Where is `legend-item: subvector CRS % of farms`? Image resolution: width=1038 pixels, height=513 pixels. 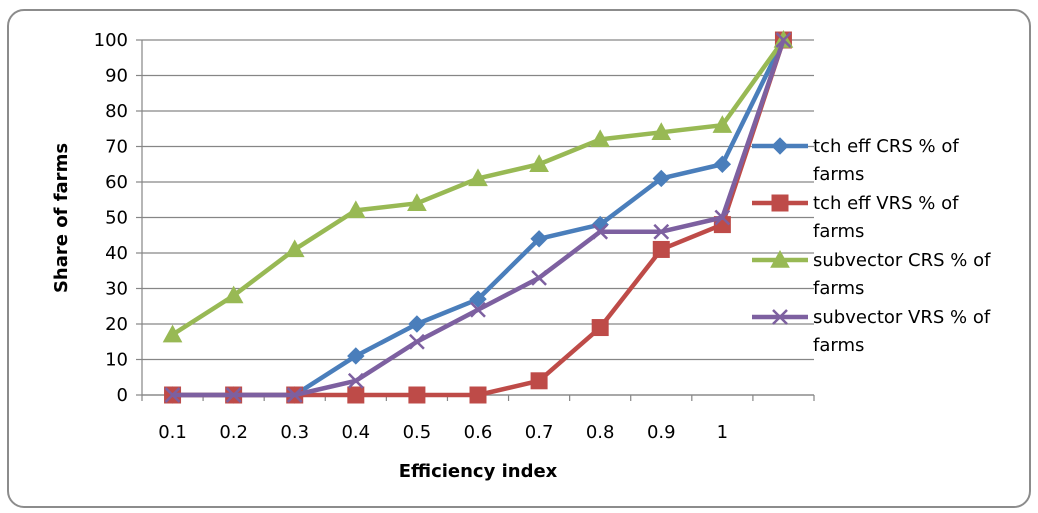
legend-item: subvector CRS % of farms is located at coordinates (871, 274).